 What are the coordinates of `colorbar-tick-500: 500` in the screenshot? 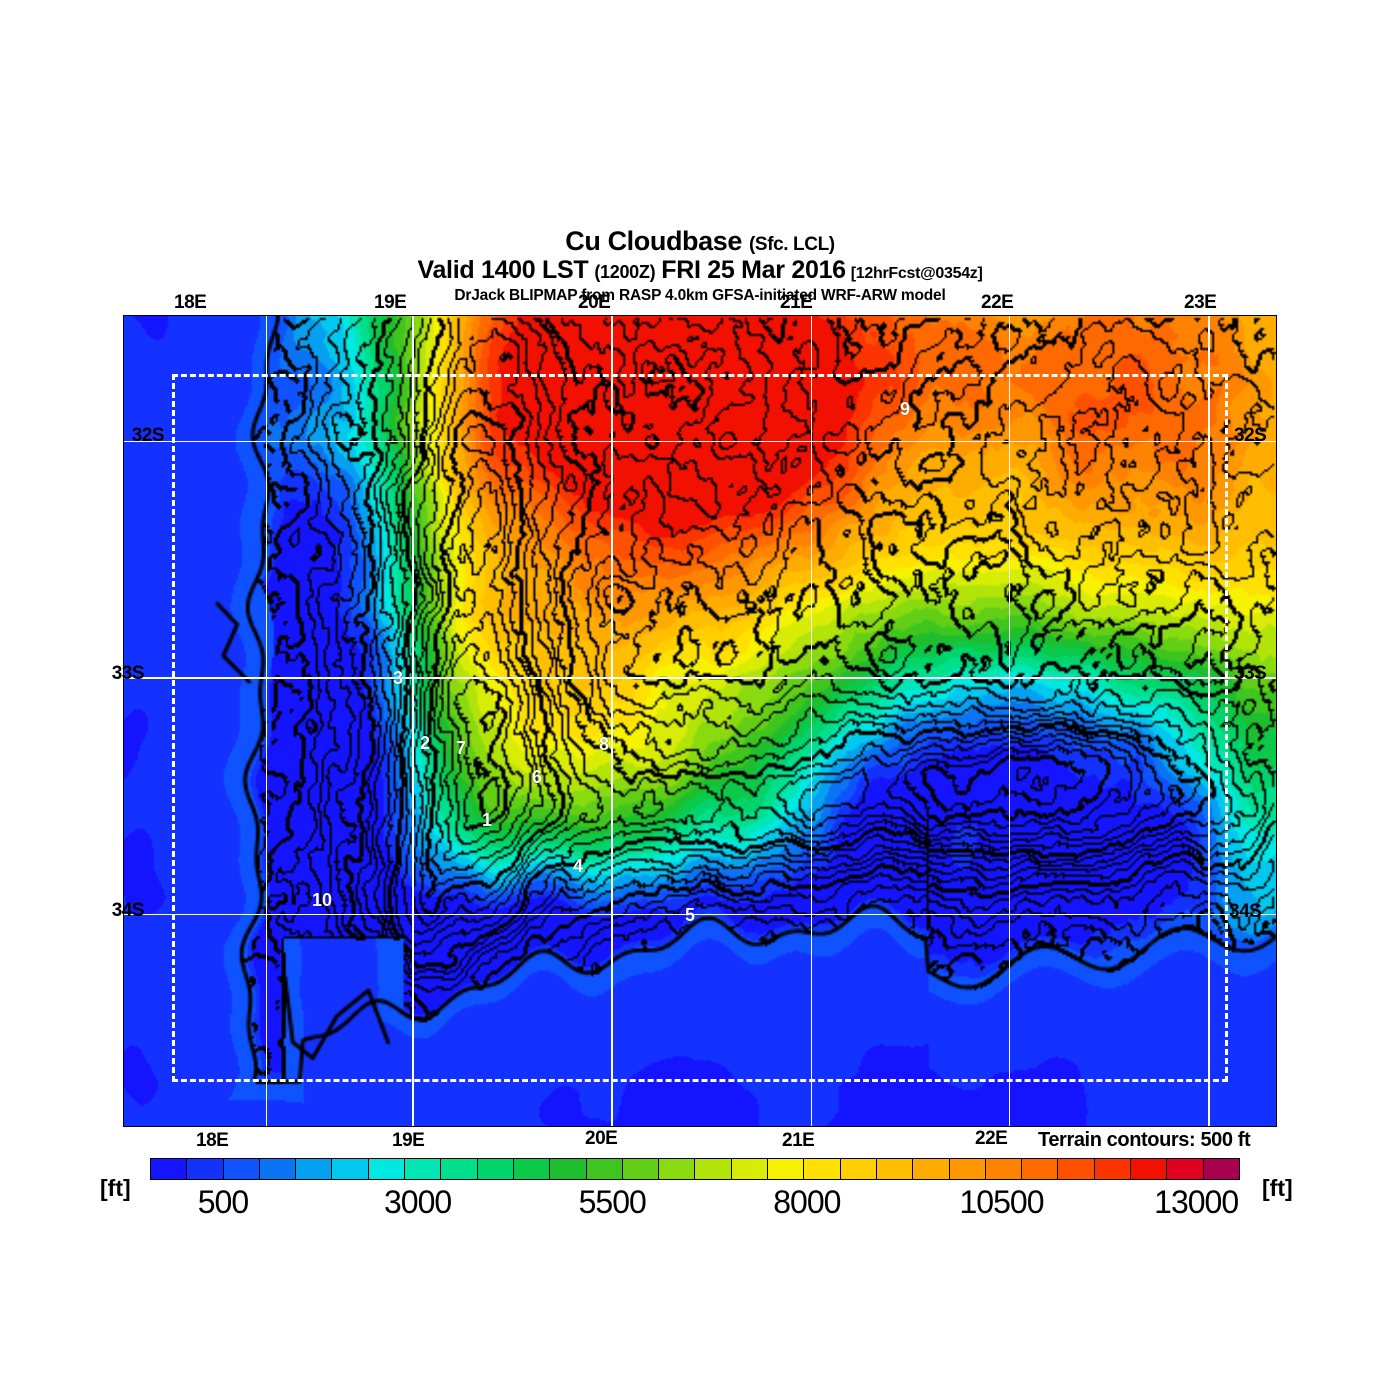 It's located at (223, 1202).